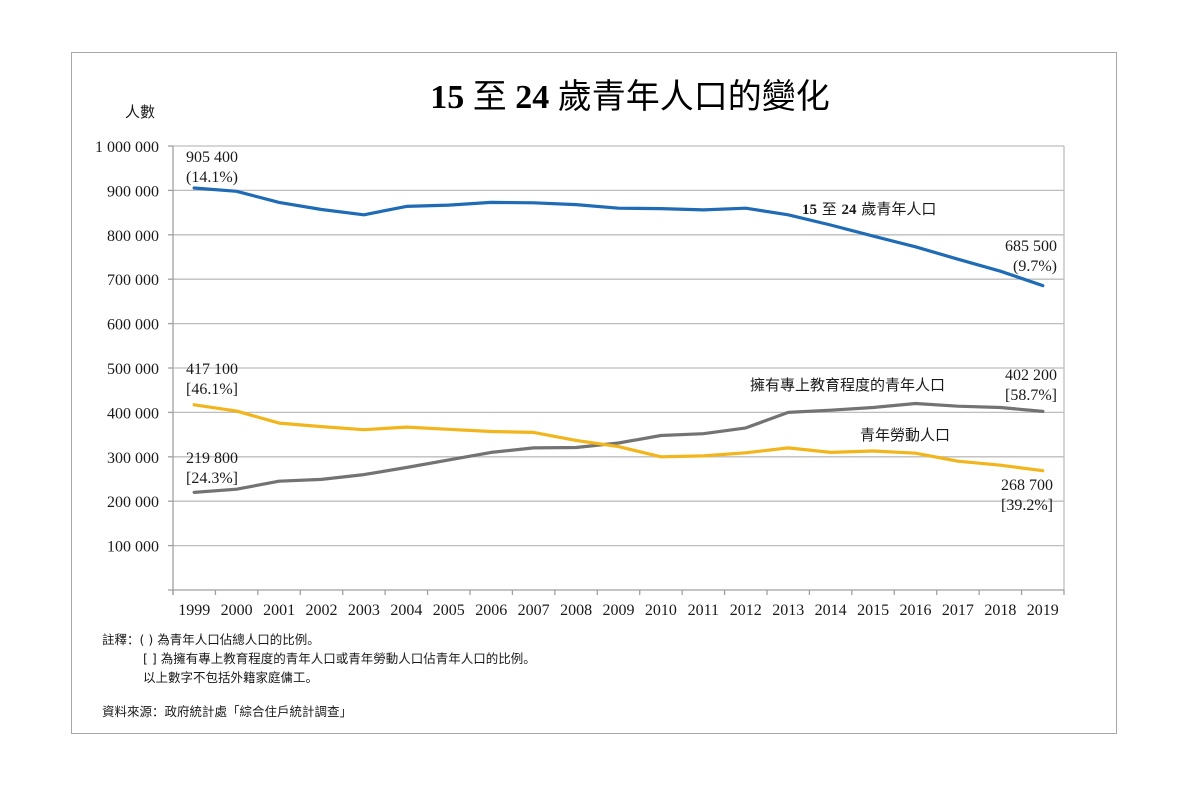  What do you see at coordinates (630, 97) in the screenshot?
I see `chart-title: 15 至 24 歲青年人口的變化` at bounding box center [630, 97].